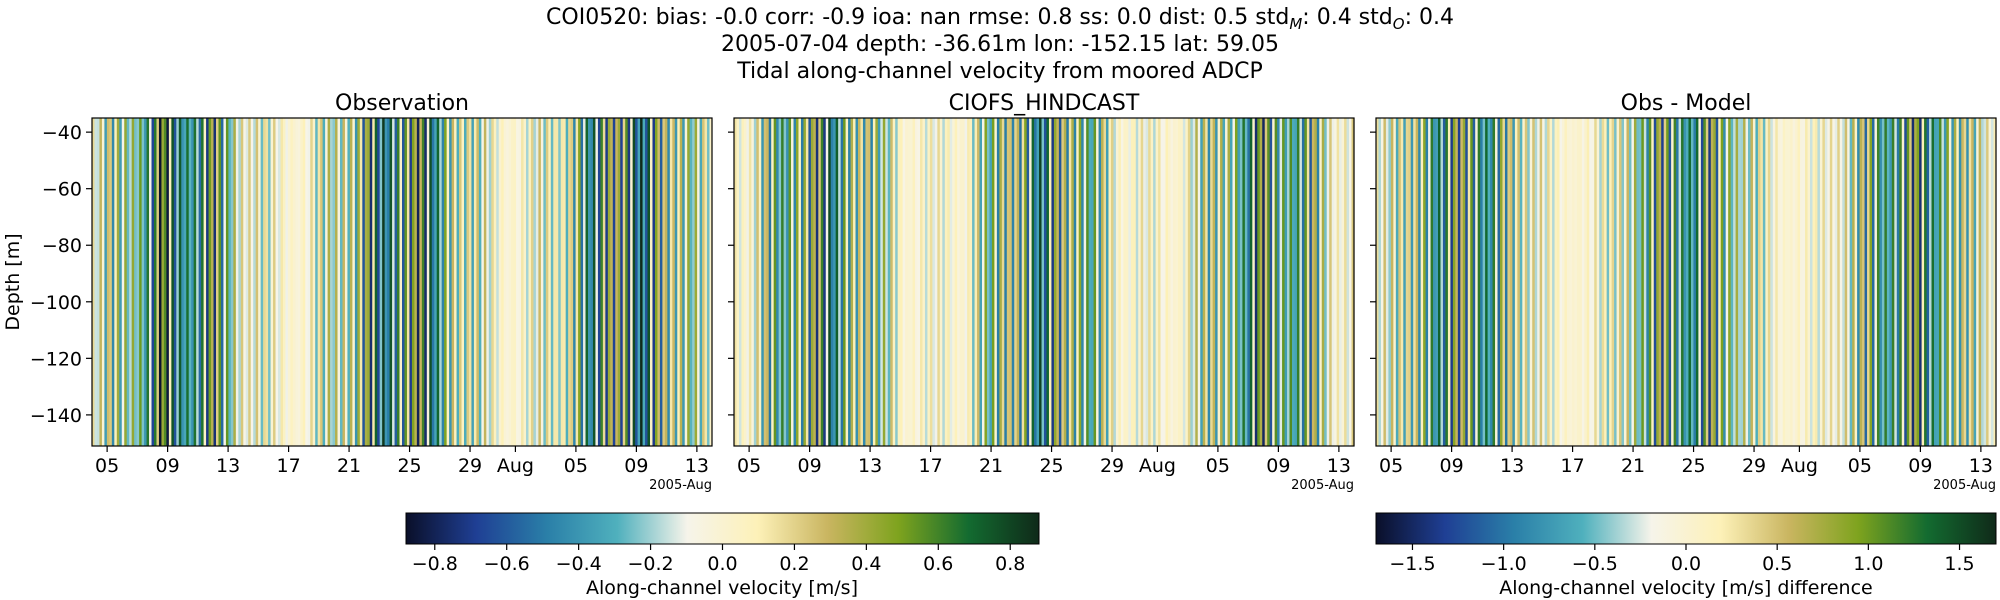 The height and width of the screenshot is (600, 2000). Describe the element at coordinates (718, 559) in the screenshot. I see `colorbar-velocity-ticks: −0.8 −0.6 −0.4 −0.2 0.0 0.2 0.4 0.6 0.8` at that location.